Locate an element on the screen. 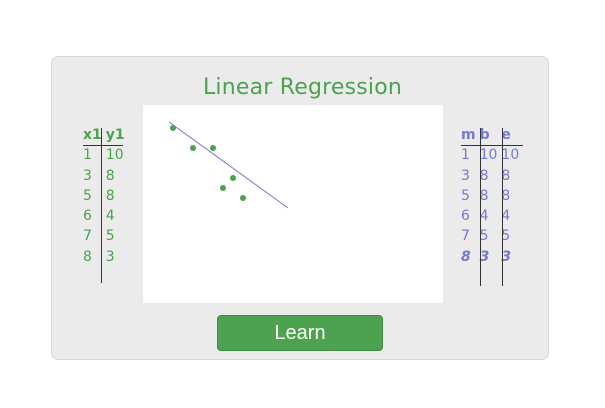 Image resolution: width=605 pixels, height=408 pixels. page-title: Linear Regression is located at coordinates (302, 87).